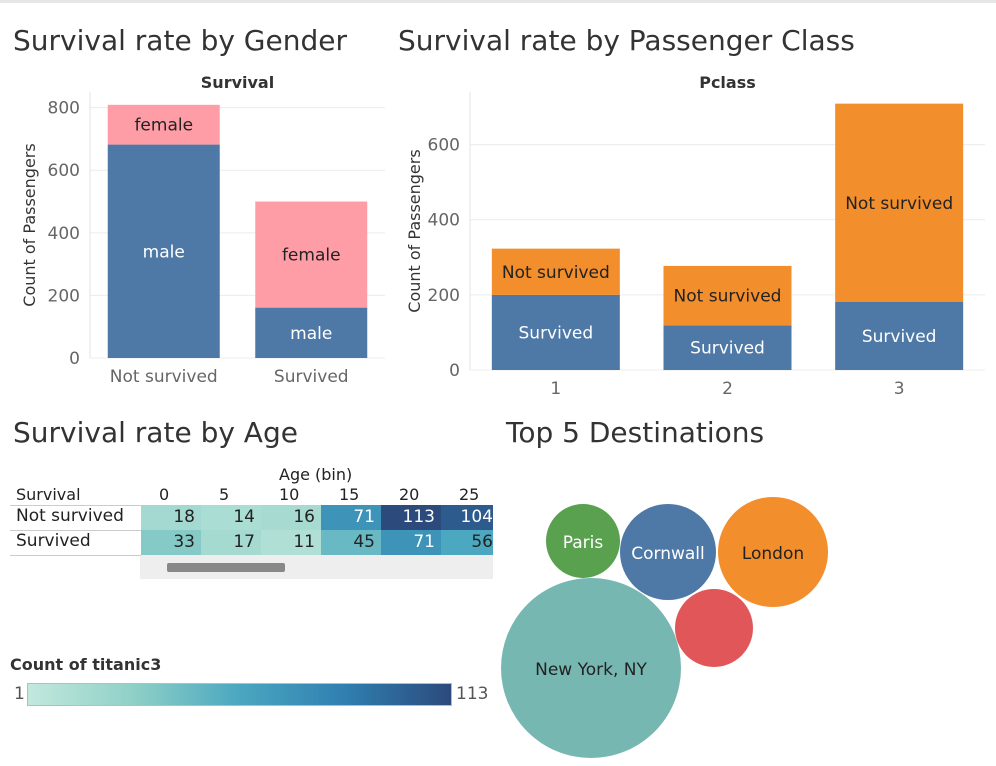  I want to click on bubble-label-cornwall: Cornwall, so click(668, 554).